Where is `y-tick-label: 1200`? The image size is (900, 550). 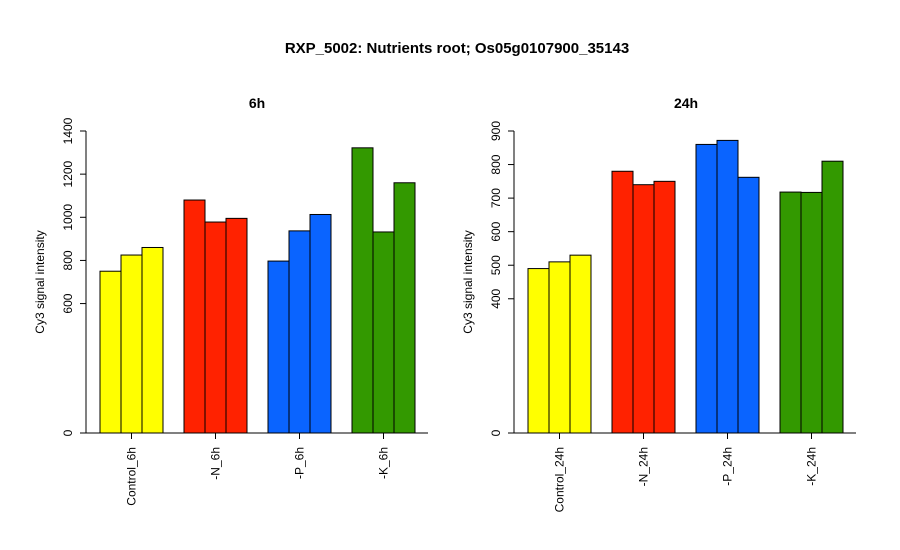 y-tick-label: 1200 is located at coordinates (68, 173).